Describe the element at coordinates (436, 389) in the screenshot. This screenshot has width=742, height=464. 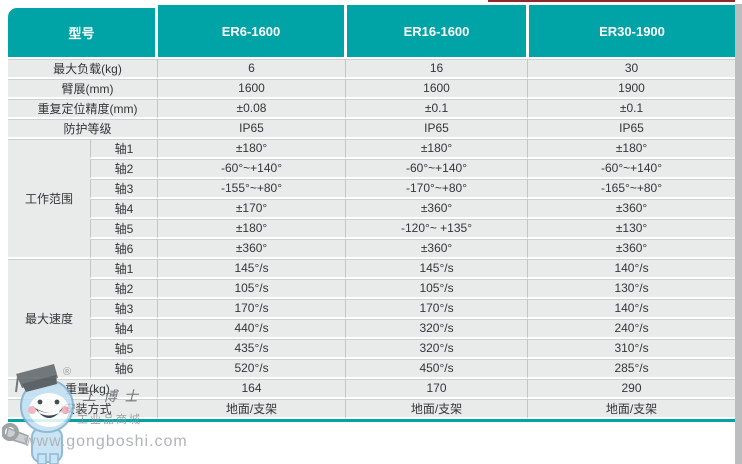
I see `spec-value: 170` at that location.